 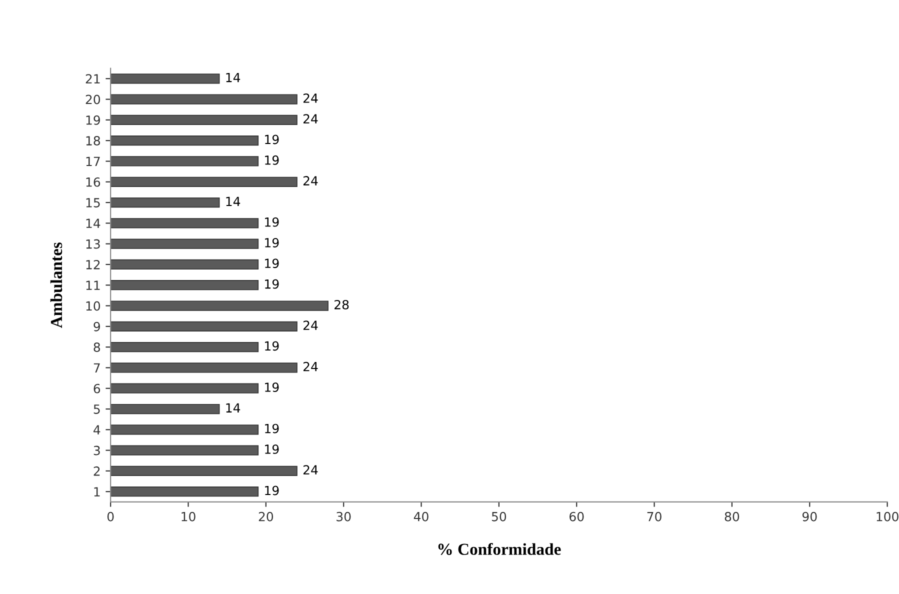 I want to click on y-tick-label: 6, so click(x=97, y=389).